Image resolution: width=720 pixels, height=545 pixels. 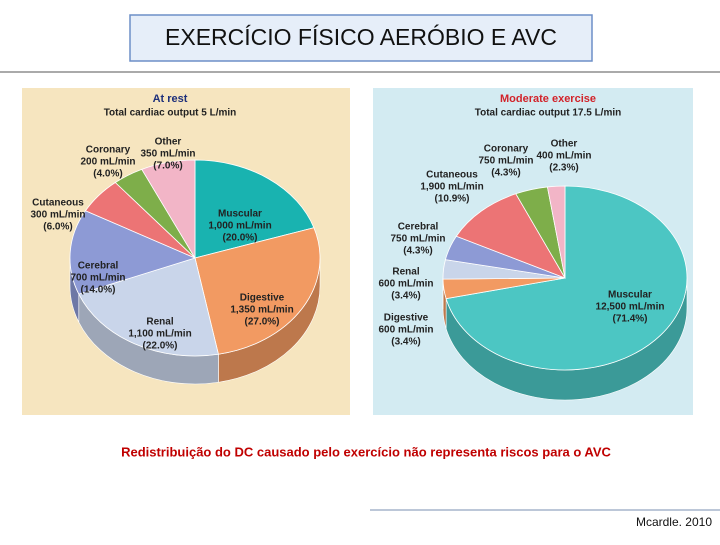 What do you see at coordinates (563, 168) in the screenshot?
I see `slice-value-label: (2.3%)` at bounding box center [563, 168].